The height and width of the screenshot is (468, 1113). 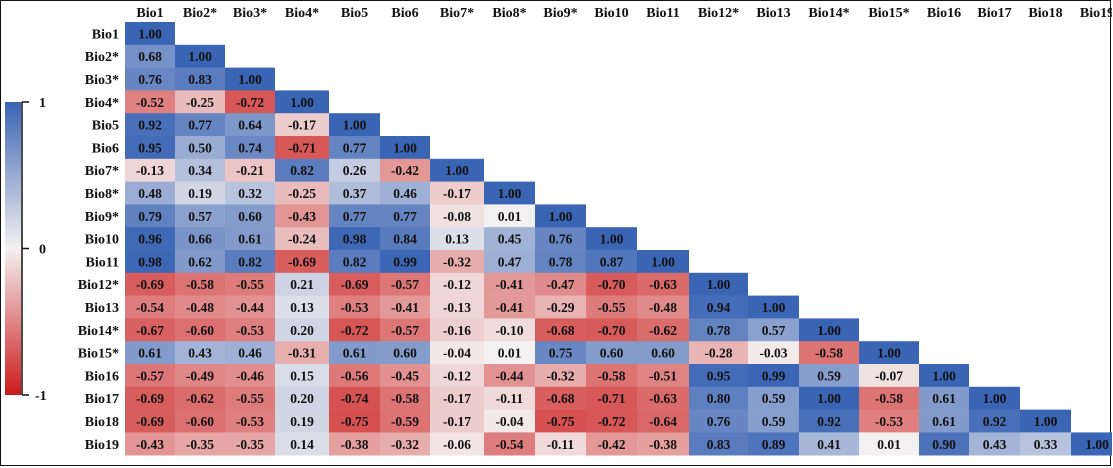 I want to click on cell-value-label: -0.08, so click(x=457, y=216).